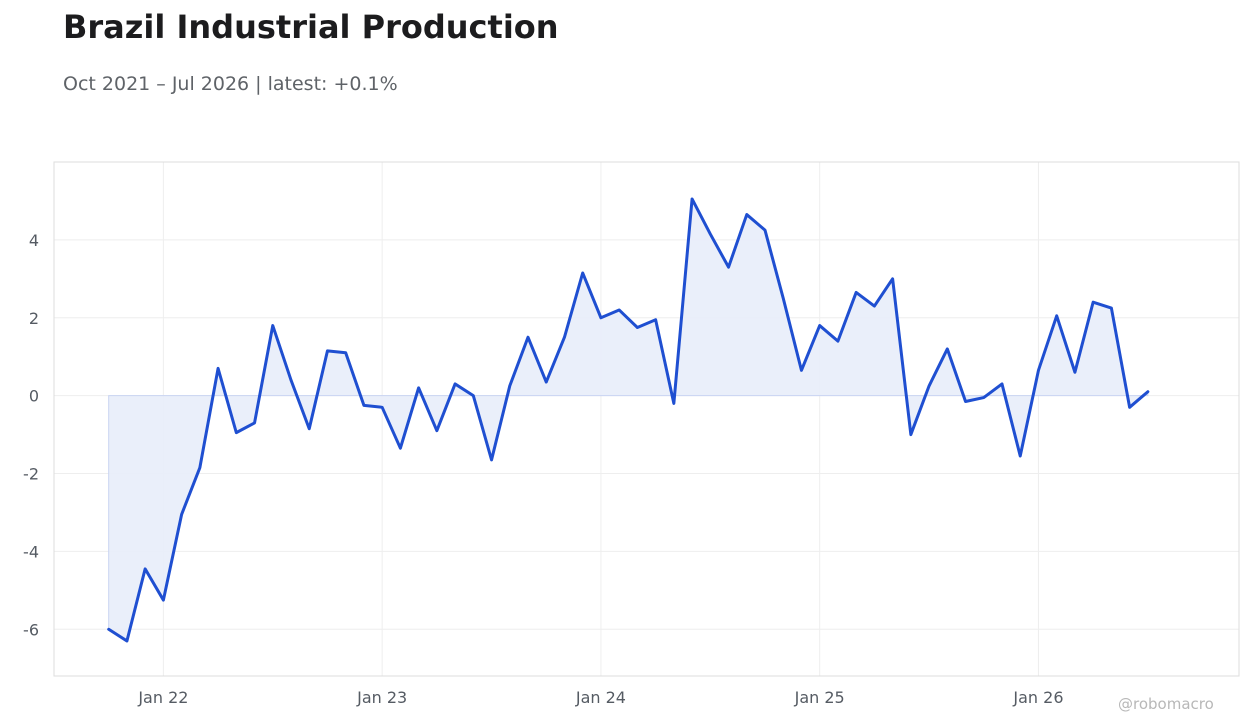 The width and height of the screenshot is (1260, 728). I want to click on watermark-text: @robomacro, so click(1166, 704).